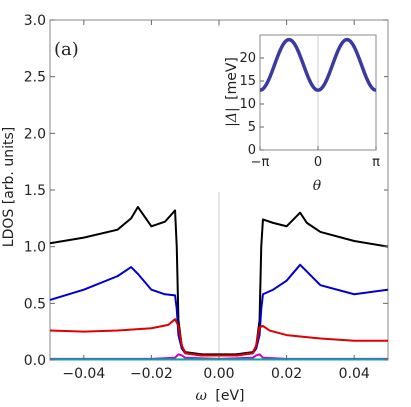 The width and height of the screenshot is (411, 407). Describe the element at coordinates (317, 186) in the screenshot. I see `inset-x-axis-label: θ` at that location.